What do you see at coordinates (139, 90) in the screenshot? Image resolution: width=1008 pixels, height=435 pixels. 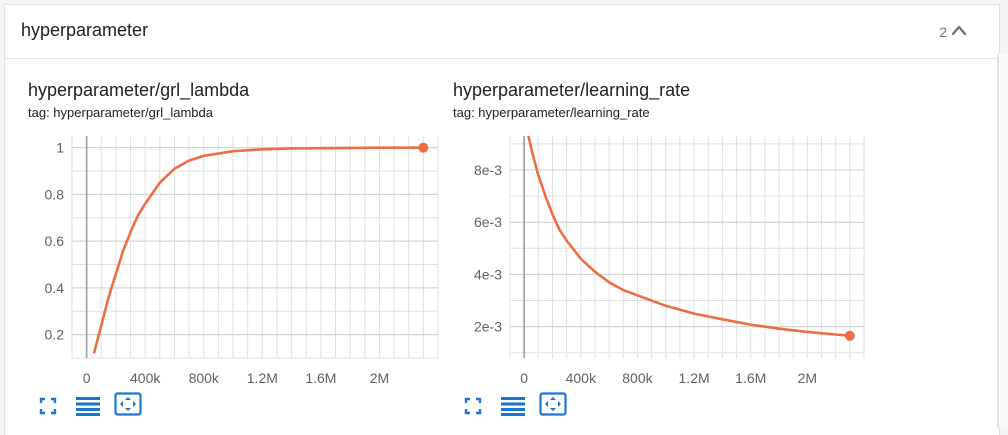 I see `chart-title: hyperparameter/grl_lambda` at bounding box center [139, 90].